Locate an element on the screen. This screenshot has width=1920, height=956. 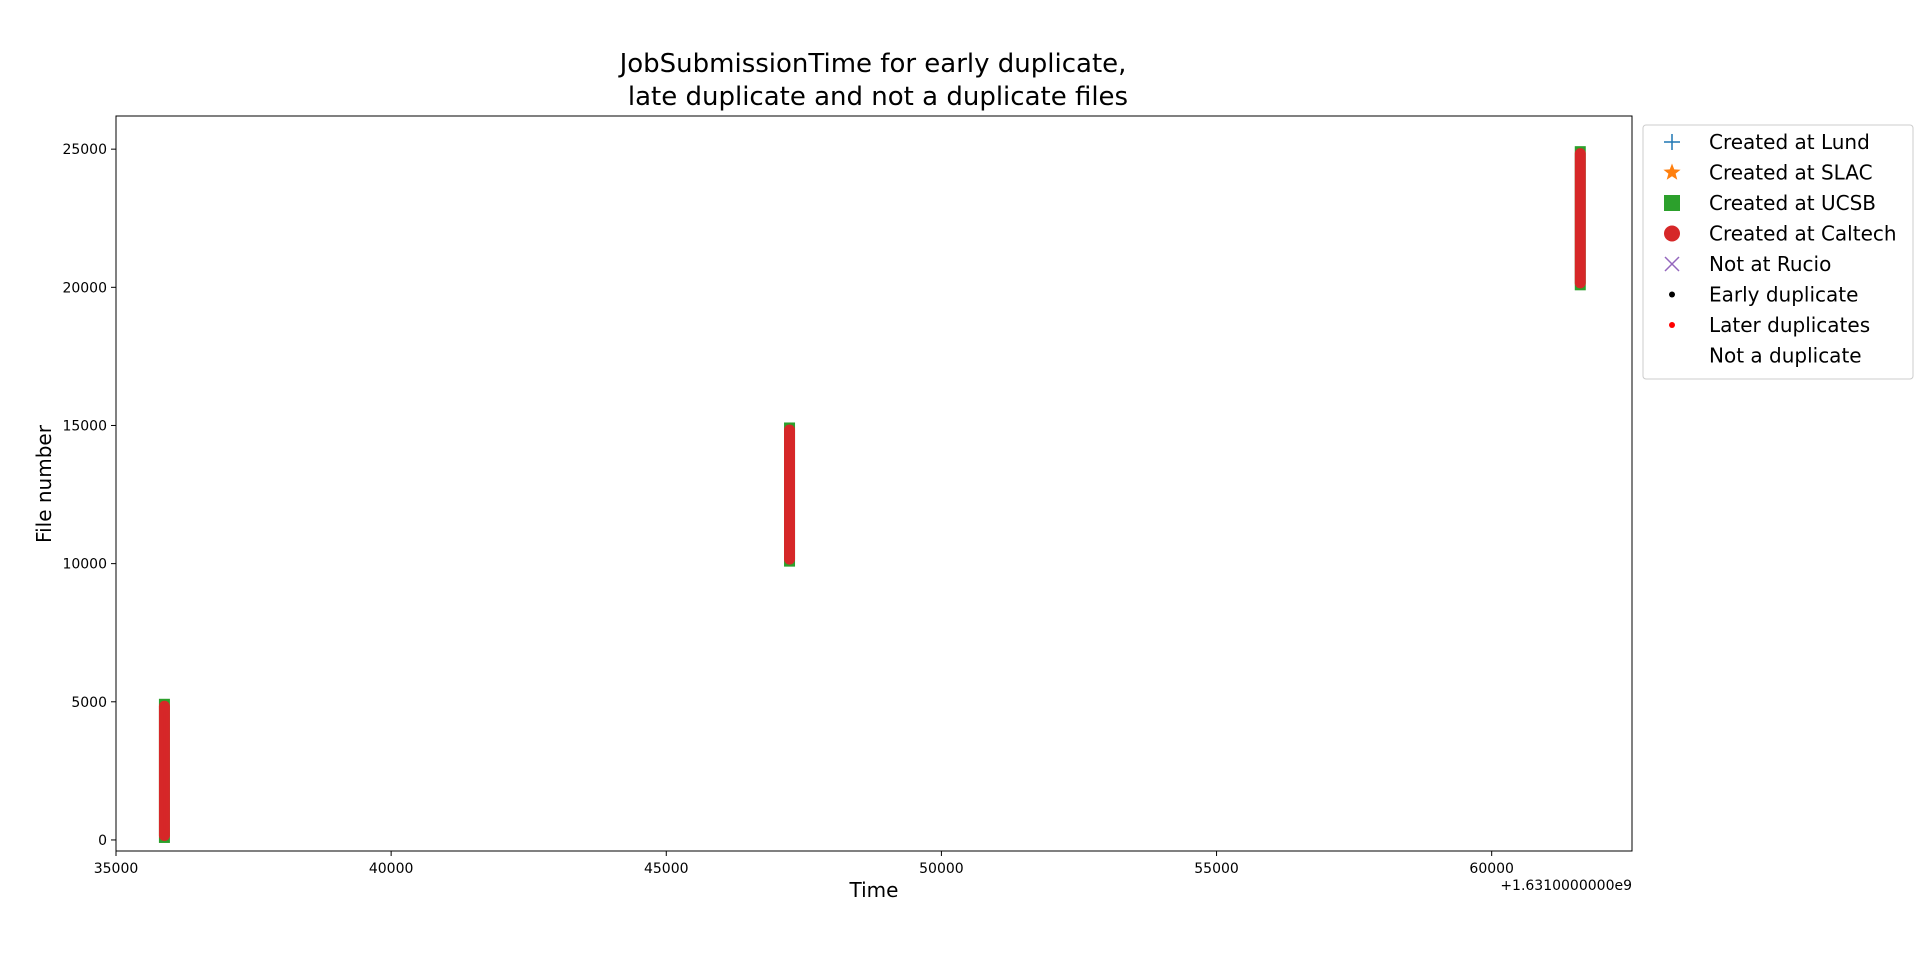
legend-entry: Created at SLAC is located at coordinates (1768, 173).